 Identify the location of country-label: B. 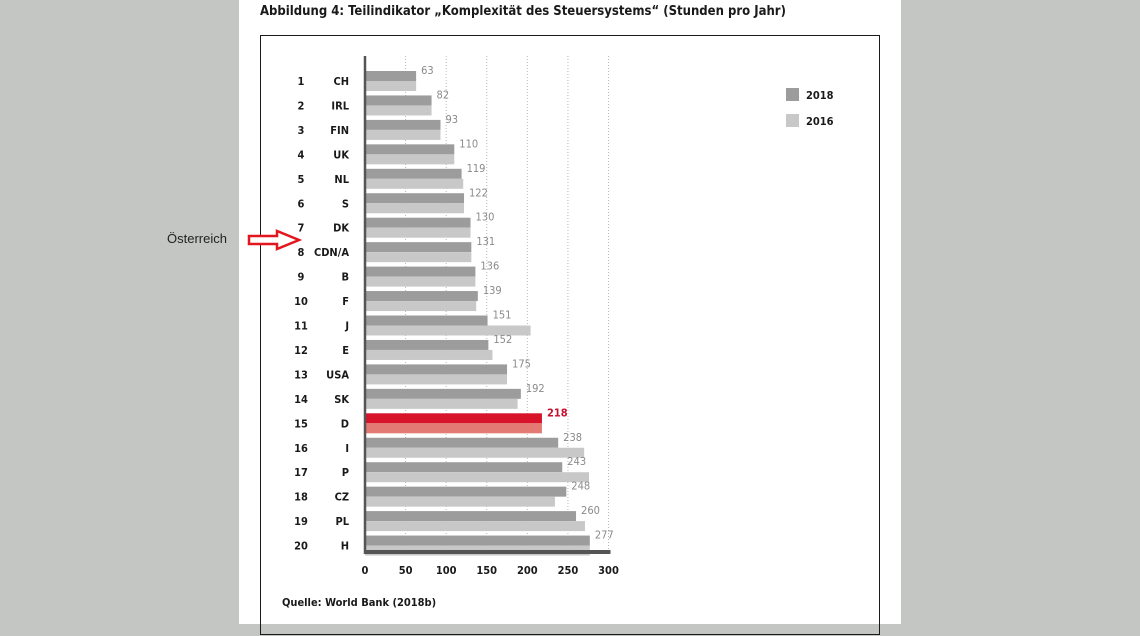
(345, 277).